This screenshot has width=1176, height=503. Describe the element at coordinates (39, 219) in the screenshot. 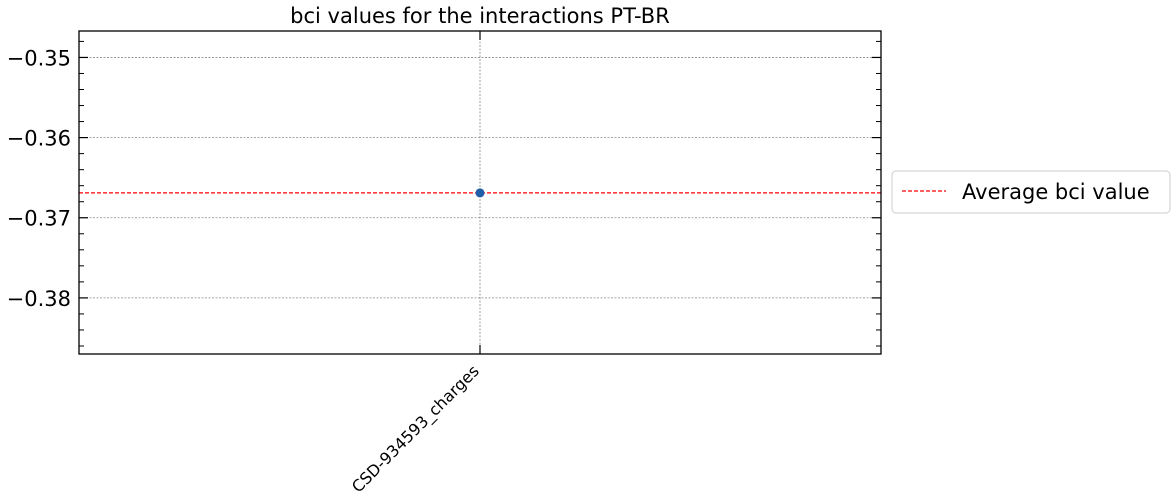

I see `y-tick-label: −0.37` at that location.